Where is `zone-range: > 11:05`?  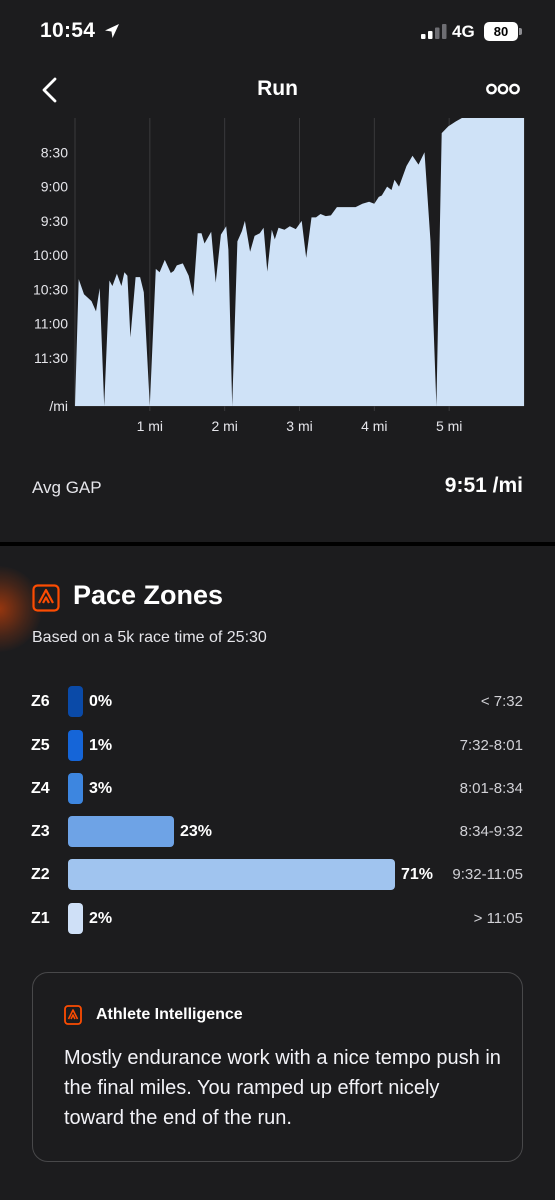
zone-range: > 11:05 is located at coordinates (498, 918).